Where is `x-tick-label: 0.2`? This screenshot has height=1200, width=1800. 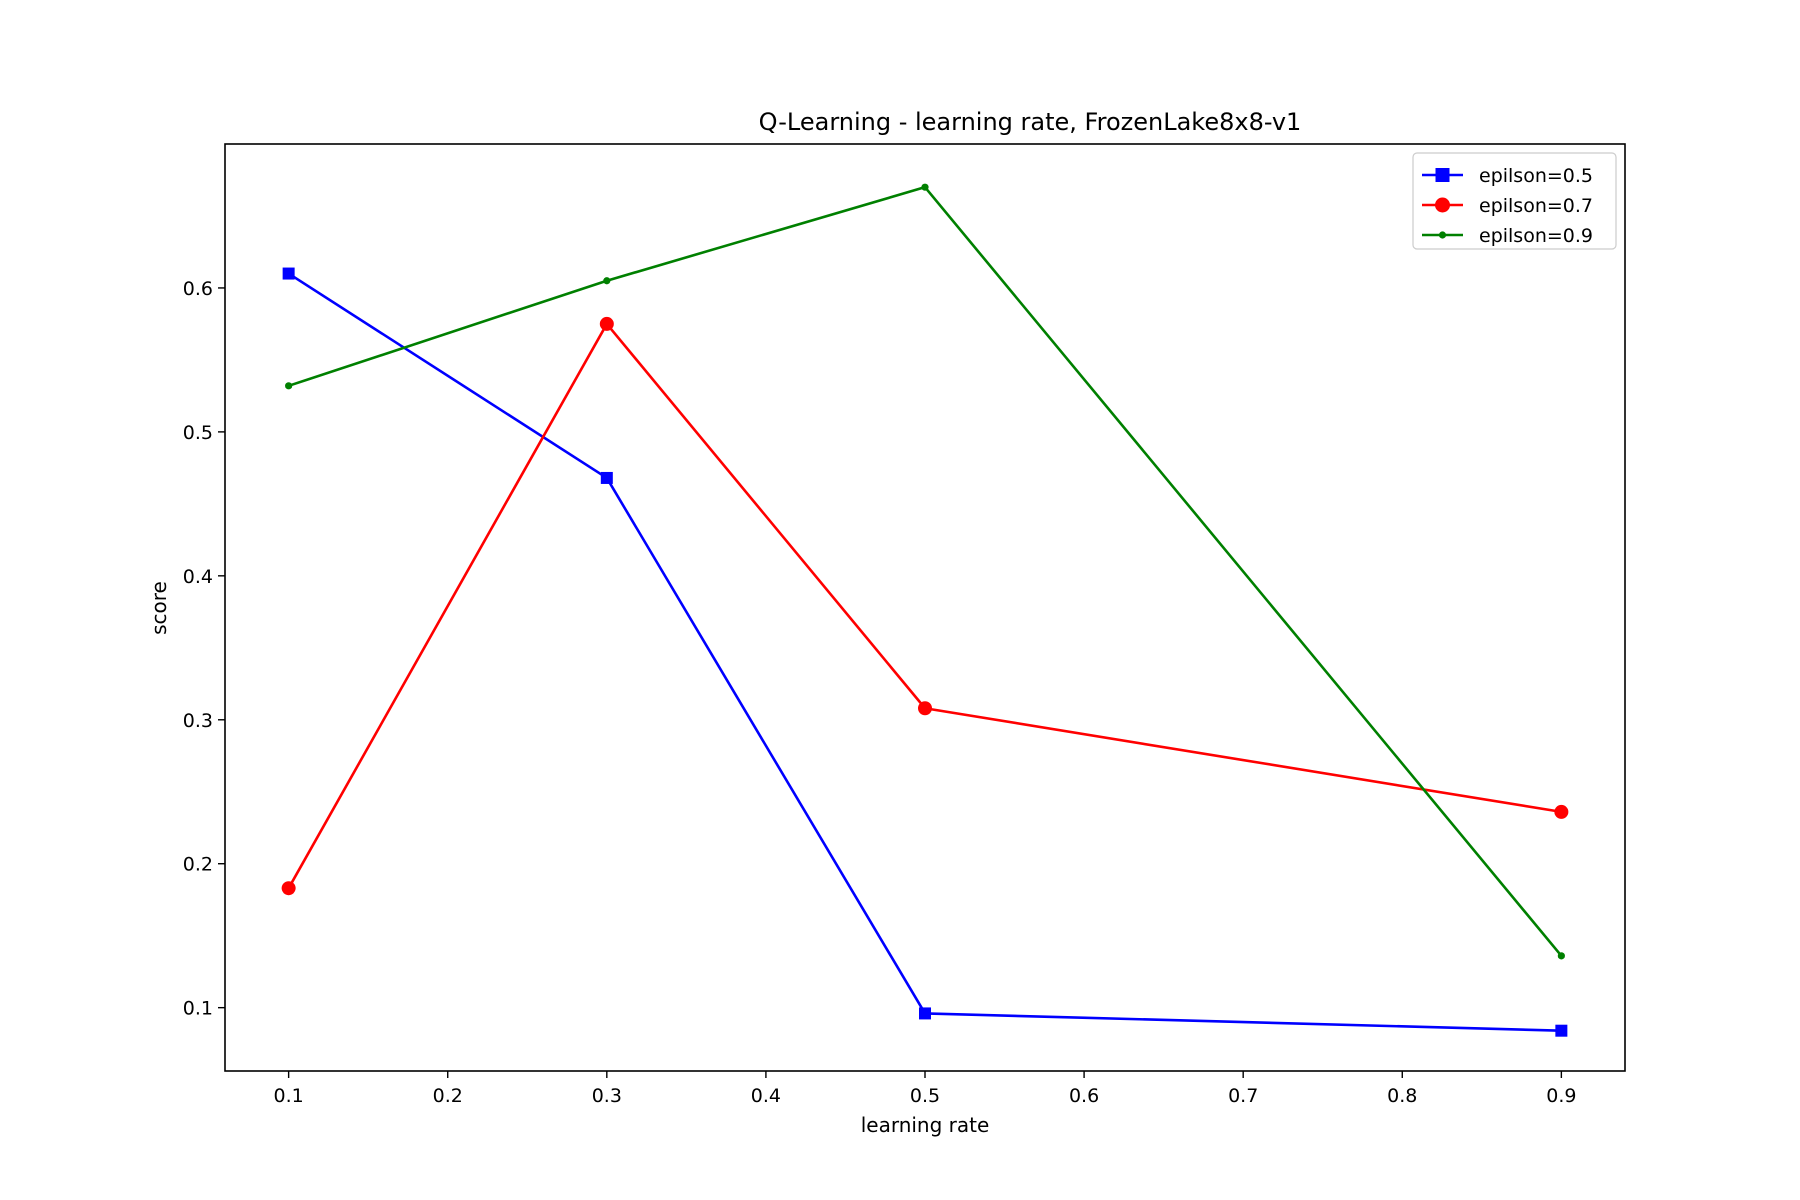
x-tick-label: 0.2 is located at coordinates (448, 1096).